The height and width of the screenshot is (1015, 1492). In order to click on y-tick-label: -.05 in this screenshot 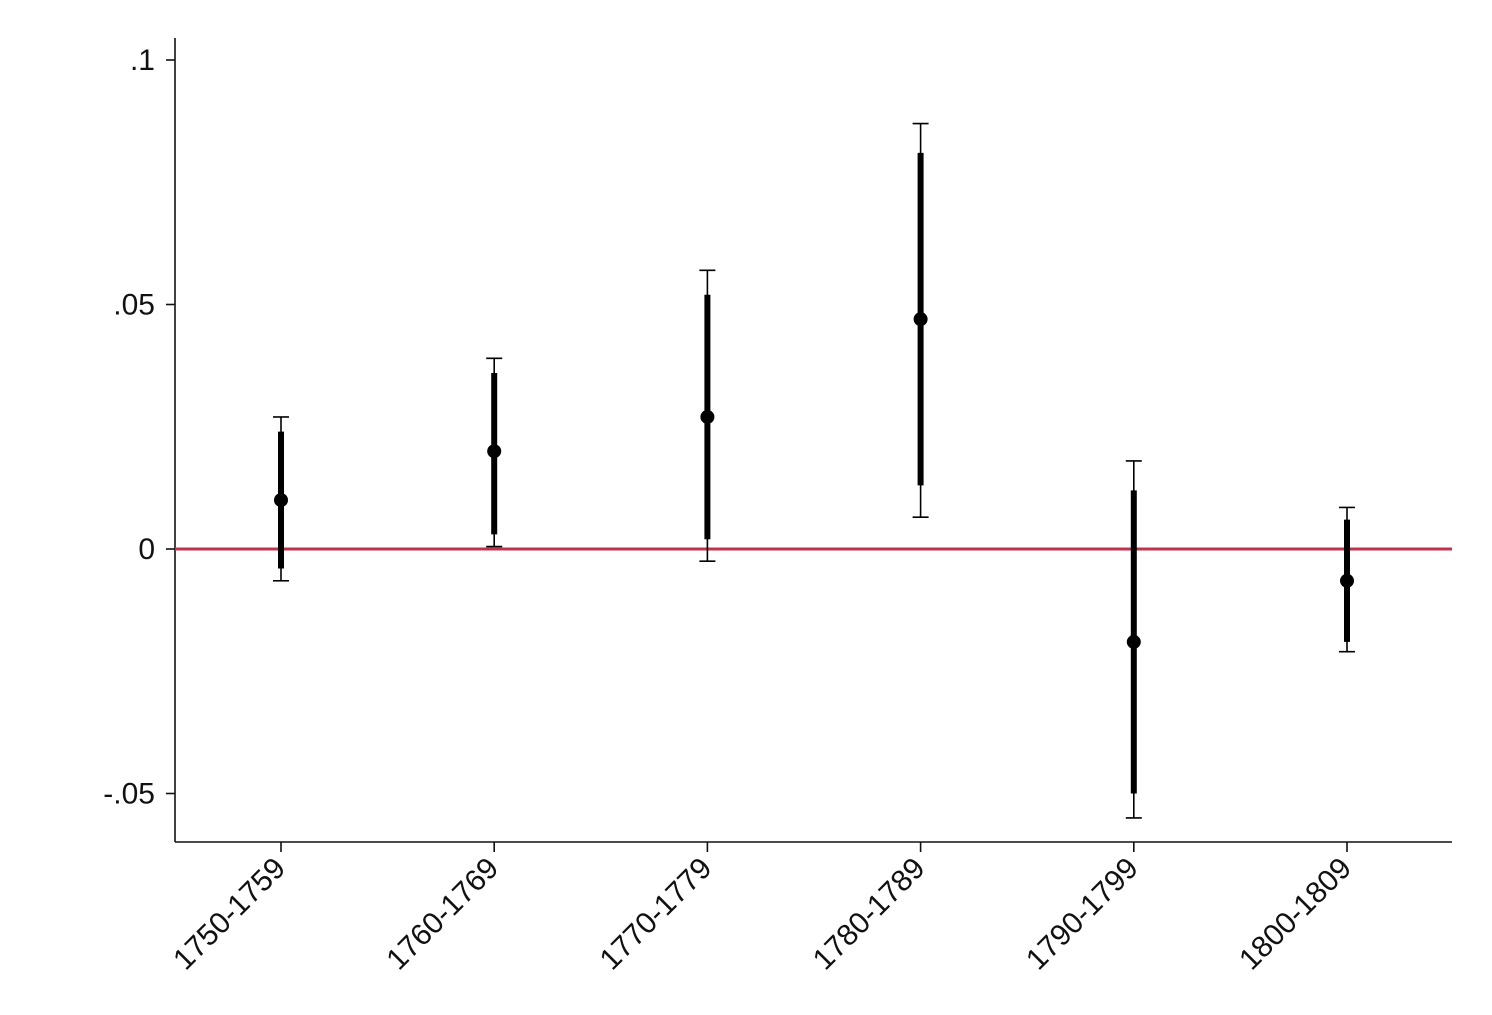, I will do `click(129, 794)`.